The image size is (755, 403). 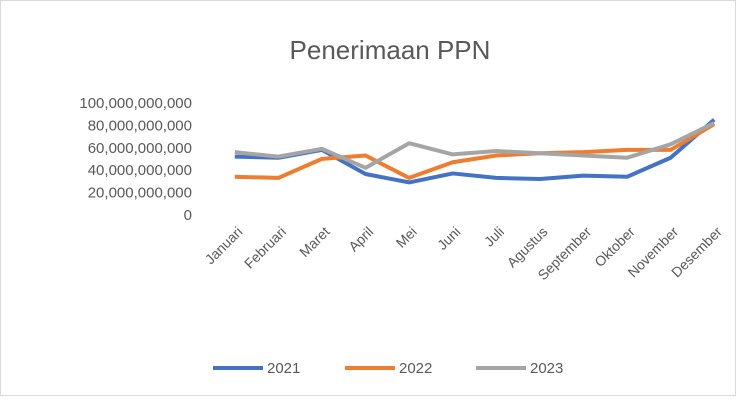 I want to click on legend-label: 2023, so click(x=546, y=368).